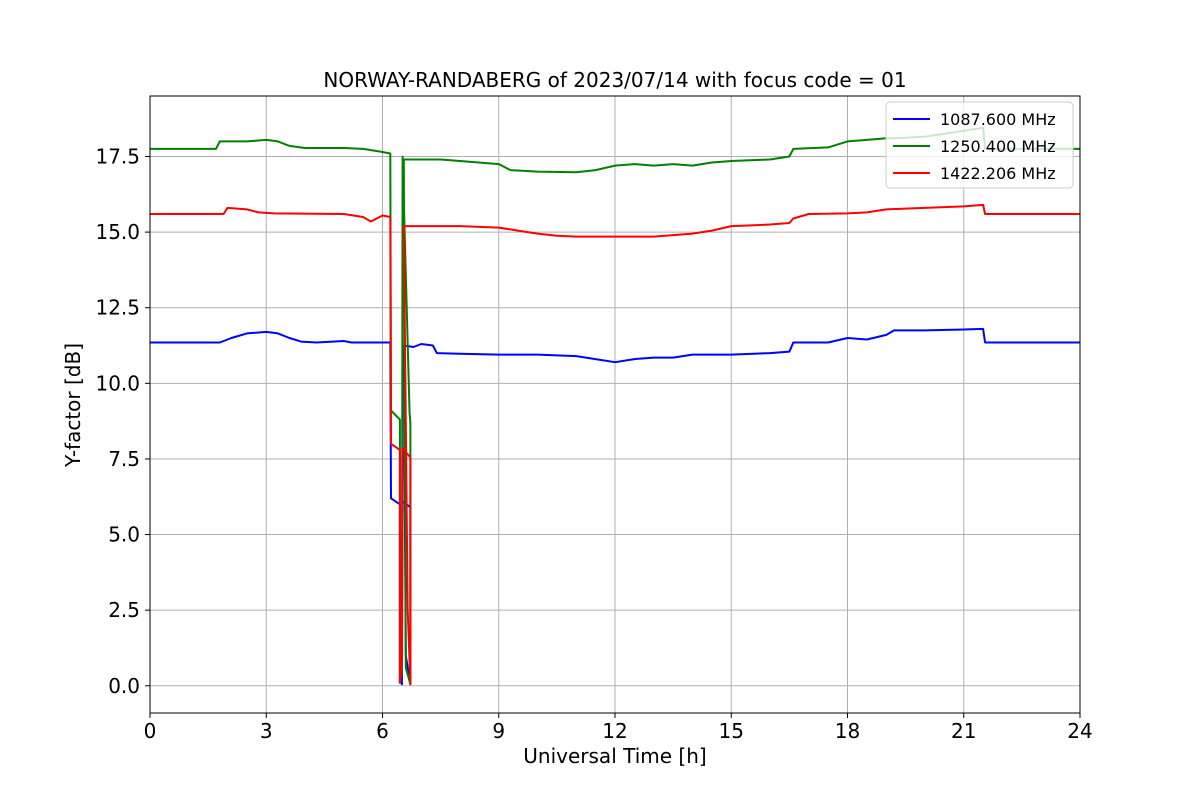  Describe the element at coordinates (963, 731) in the screenshot. I see `x-tick-label: 21` at that location.